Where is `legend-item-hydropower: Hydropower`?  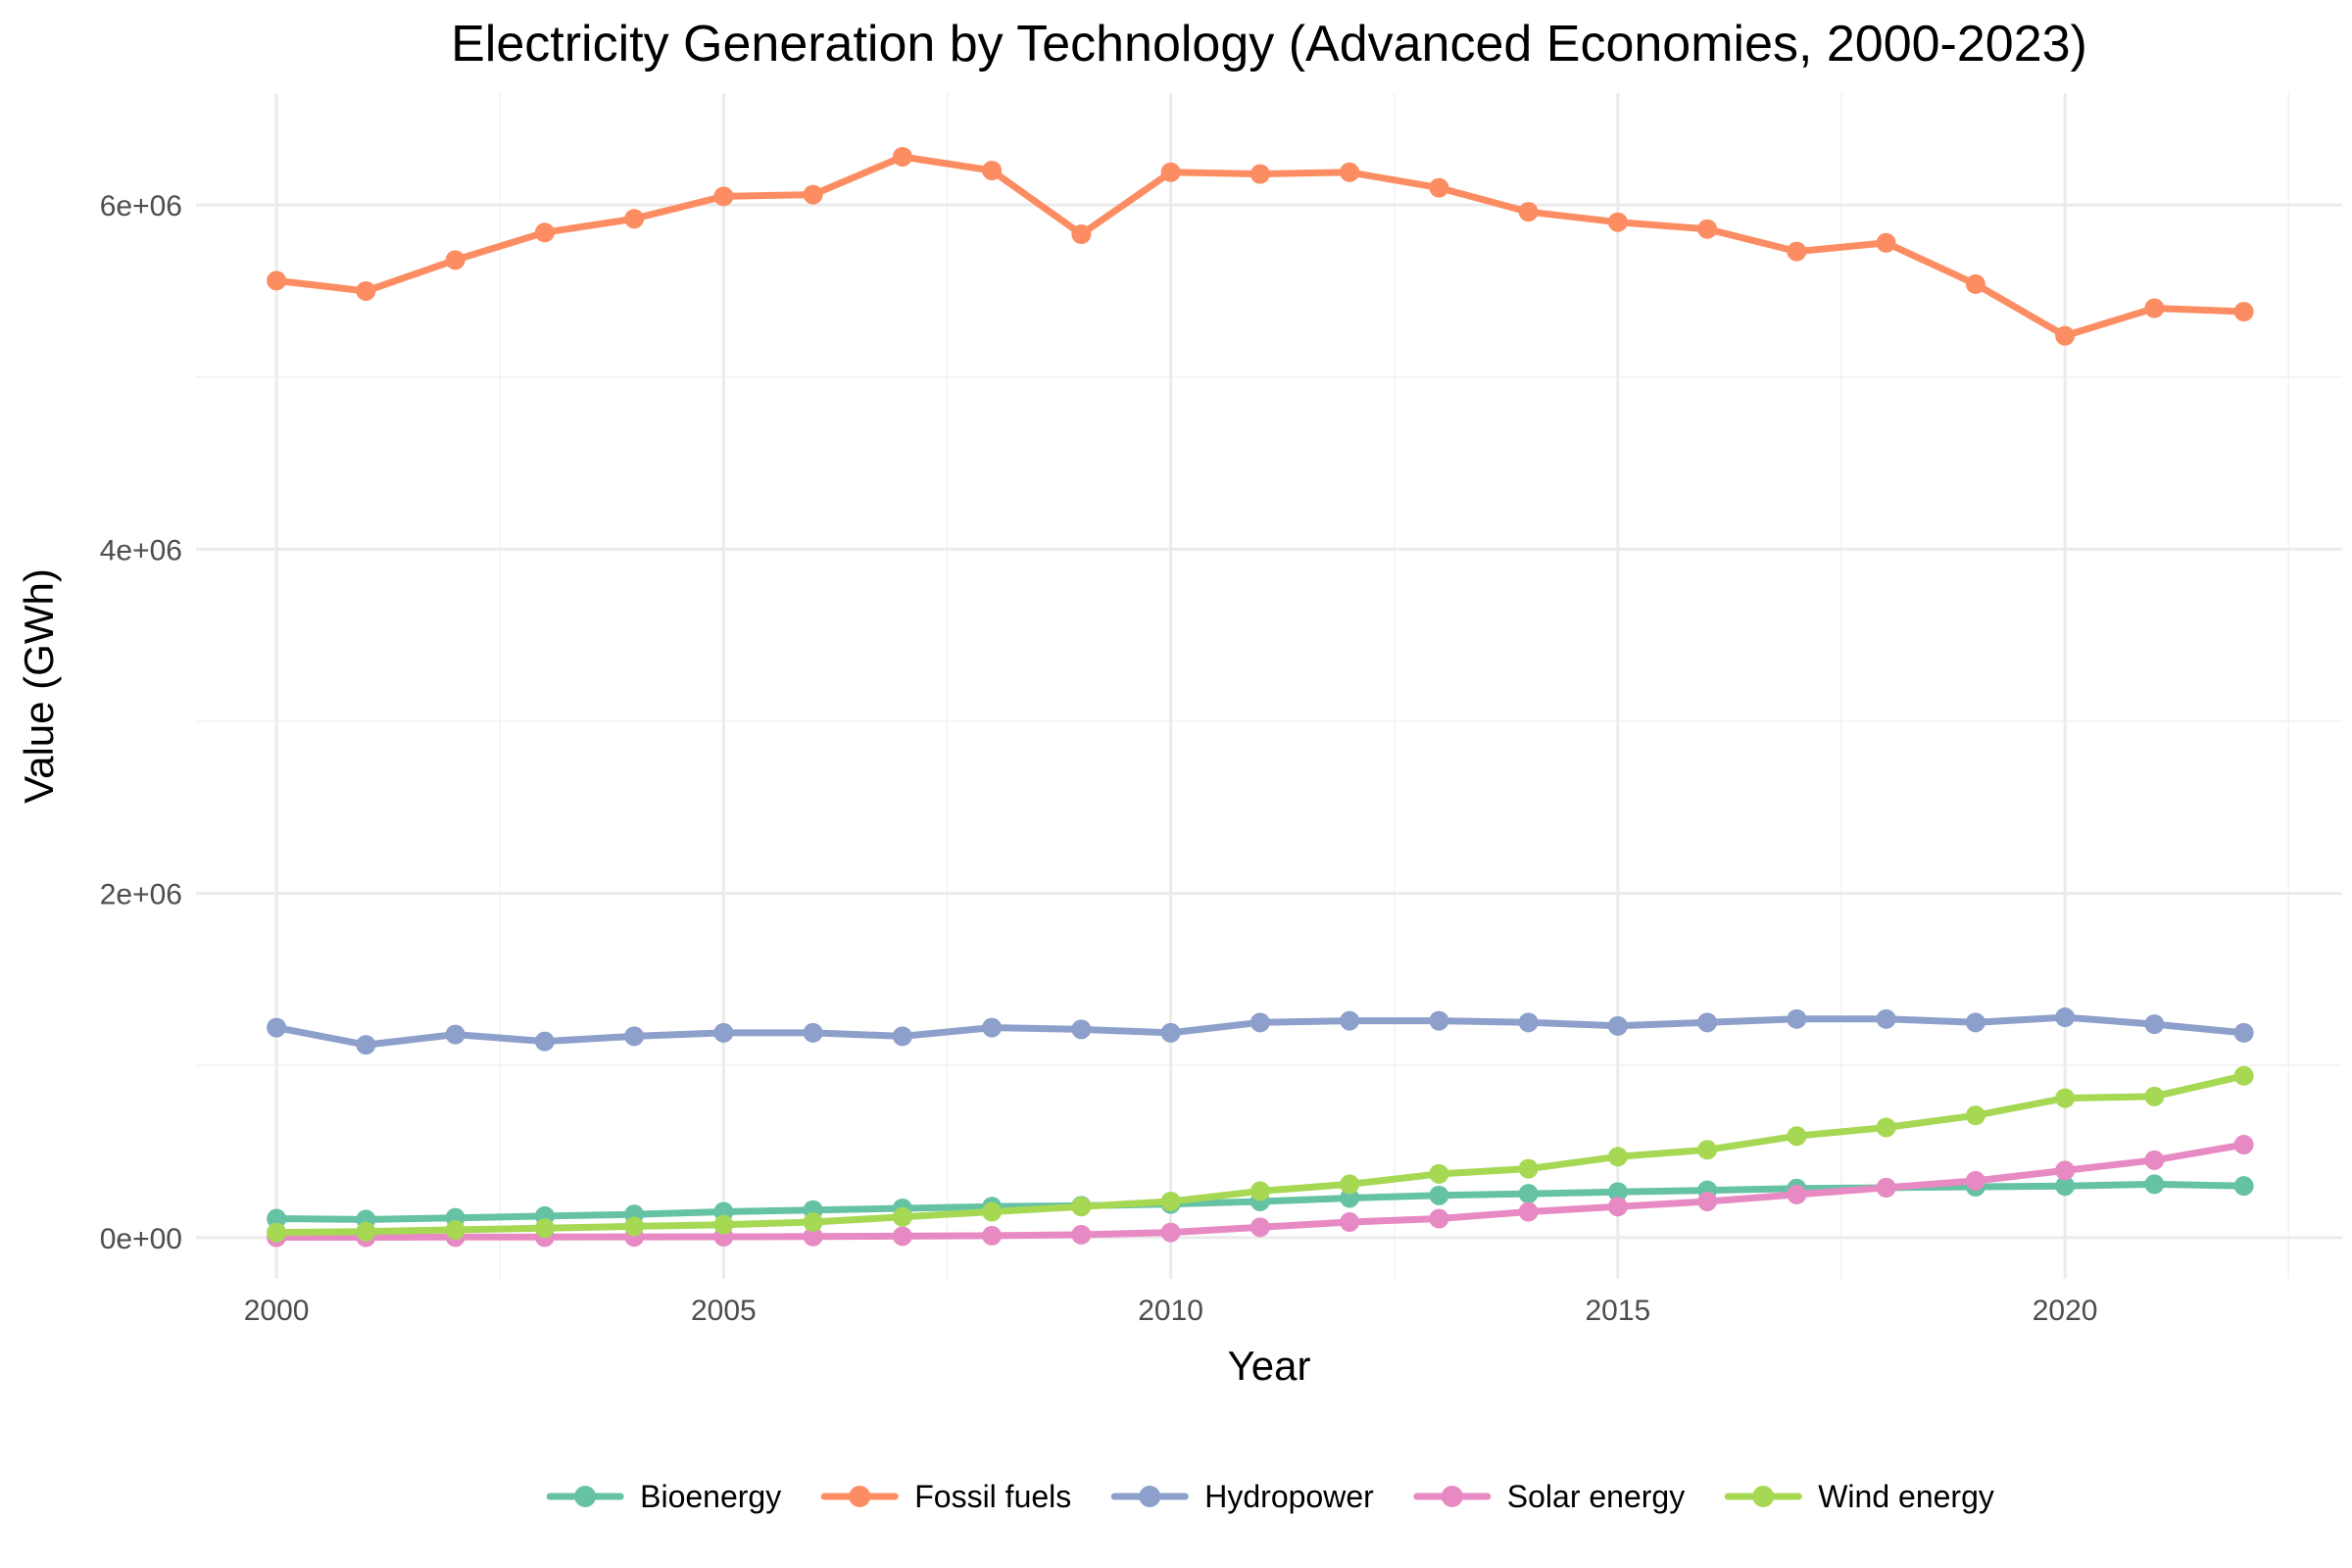
legend-item-hydropower: Hydropower is located at coordinates (1242, 1496).